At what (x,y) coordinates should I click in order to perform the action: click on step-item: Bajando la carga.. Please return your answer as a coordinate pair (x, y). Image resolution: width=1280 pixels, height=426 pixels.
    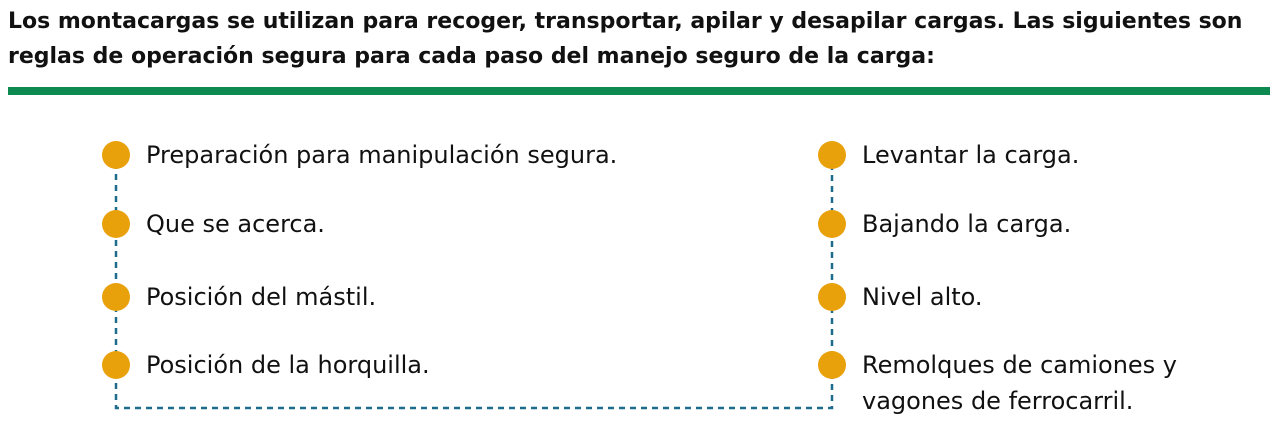
    Looking at the image, I should click on (944, 225).